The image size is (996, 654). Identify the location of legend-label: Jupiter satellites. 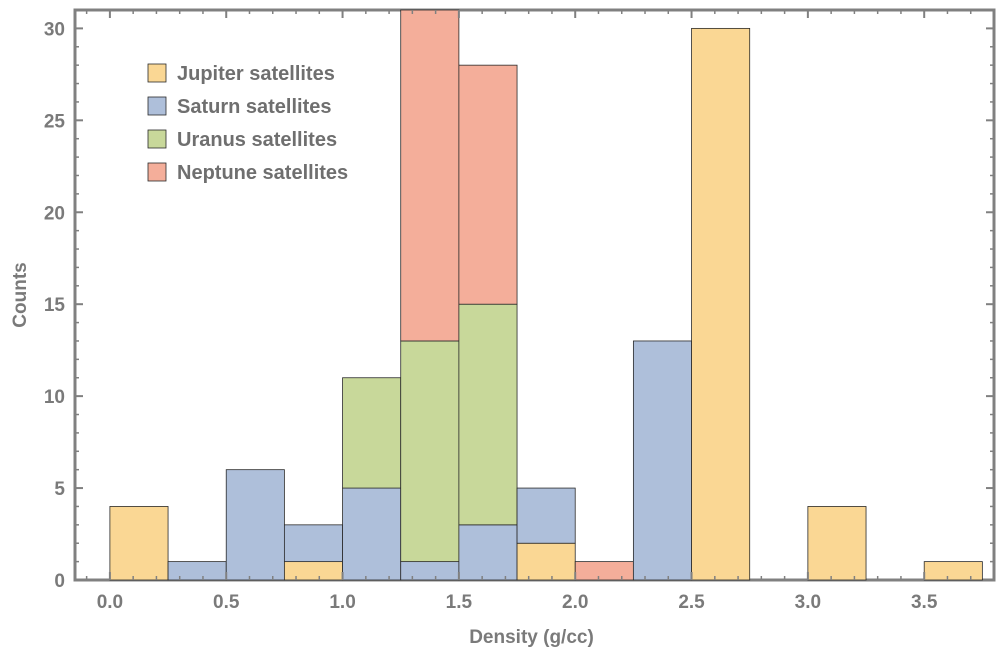
(256, 74).